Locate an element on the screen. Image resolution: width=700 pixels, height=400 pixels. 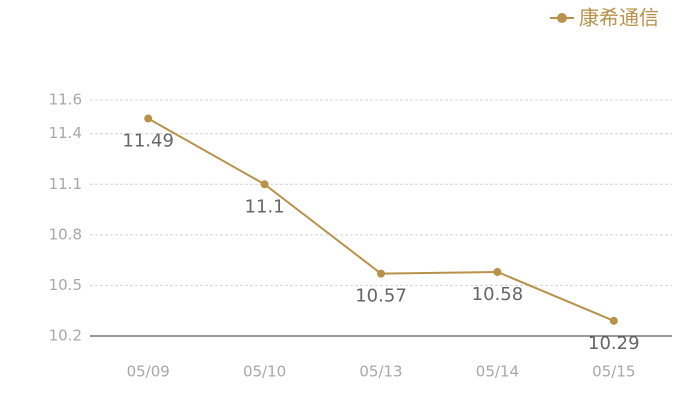
x-tick-label: 05/13 is located at coordinates (380, 372).